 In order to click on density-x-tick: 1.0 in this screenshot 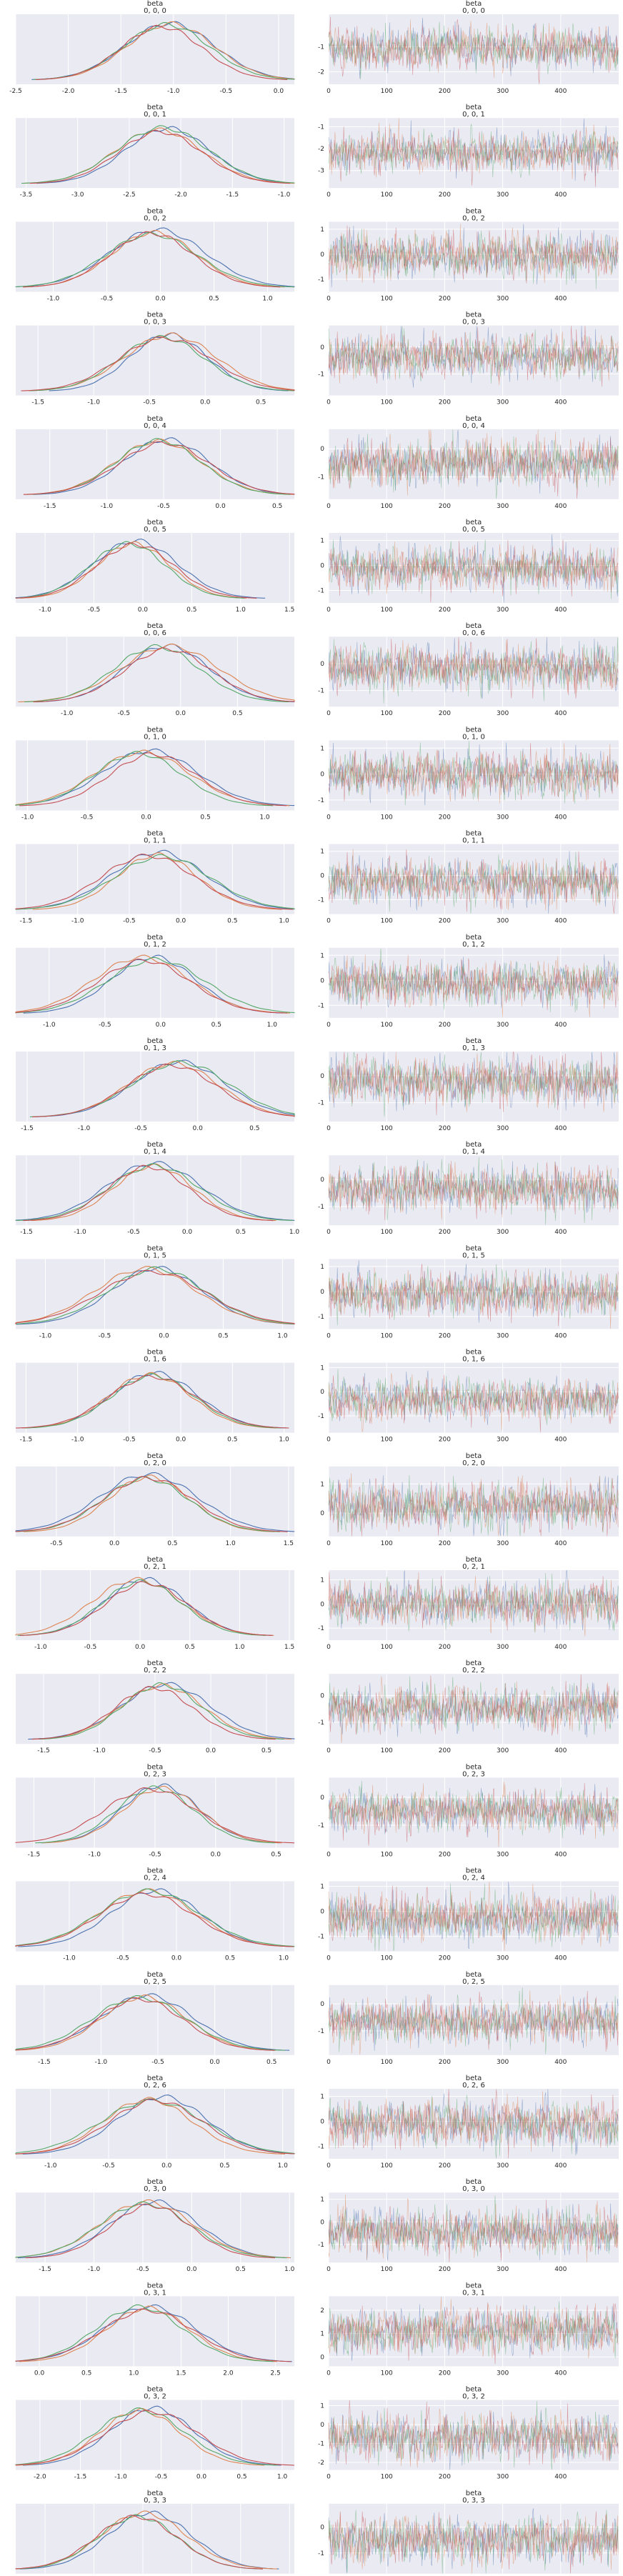, I will do `click(284, 1959)`.